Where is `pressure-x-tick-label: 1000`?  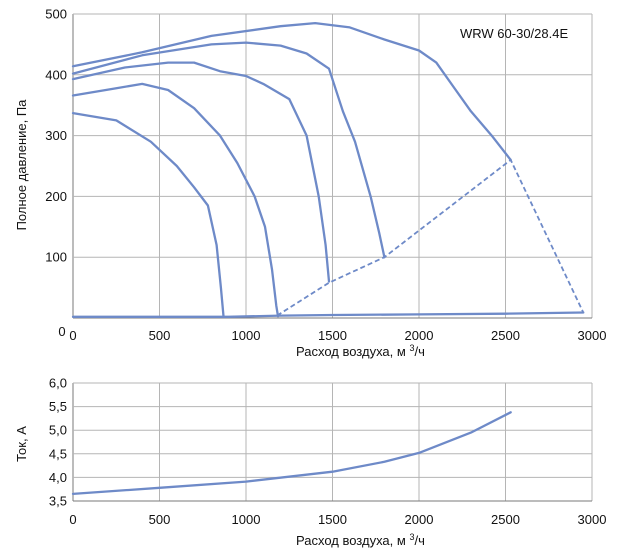 pressure-x-tick-label: 1000 is located at coordinates (246, 335).